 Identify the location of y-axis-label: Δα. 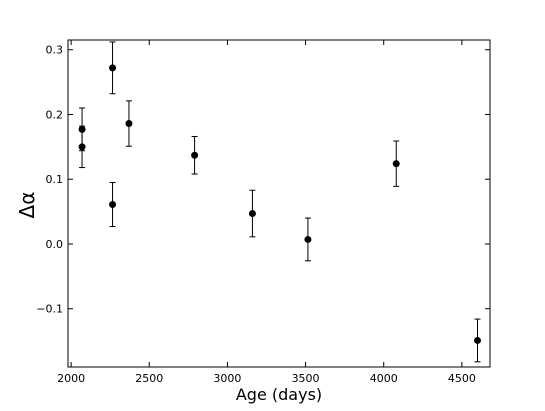
(27, 205).